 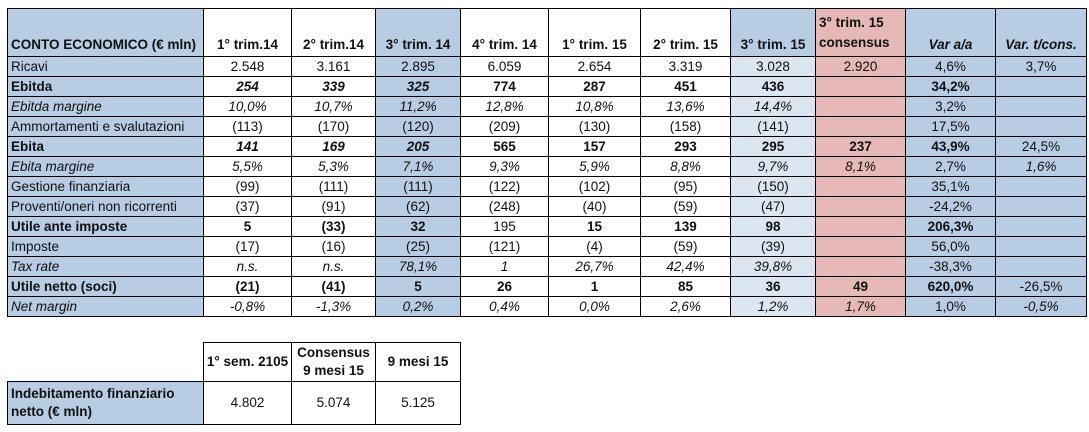 I want to click on value-cell: 141, so click(x=247, y=146).